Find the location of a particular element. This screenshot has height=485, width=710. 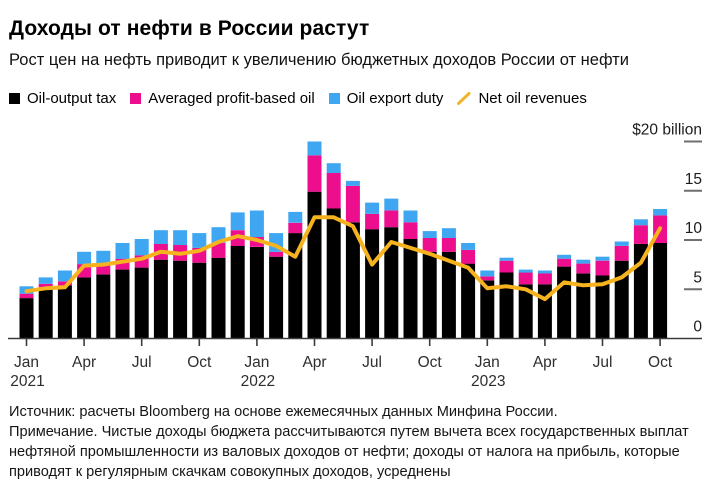

legend-item-net-oil-revenues: Net oil revenues is located at coordinates (522, 98).